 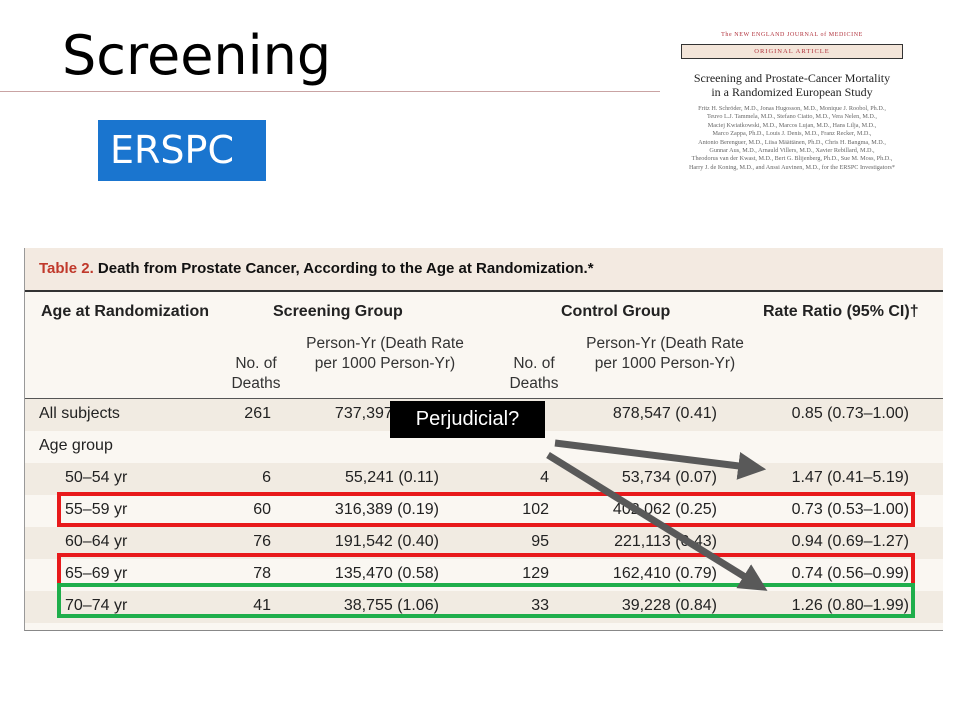 I want to click on sub-header-control-deaths: No. of Deaths, so click(x=534, y=373).